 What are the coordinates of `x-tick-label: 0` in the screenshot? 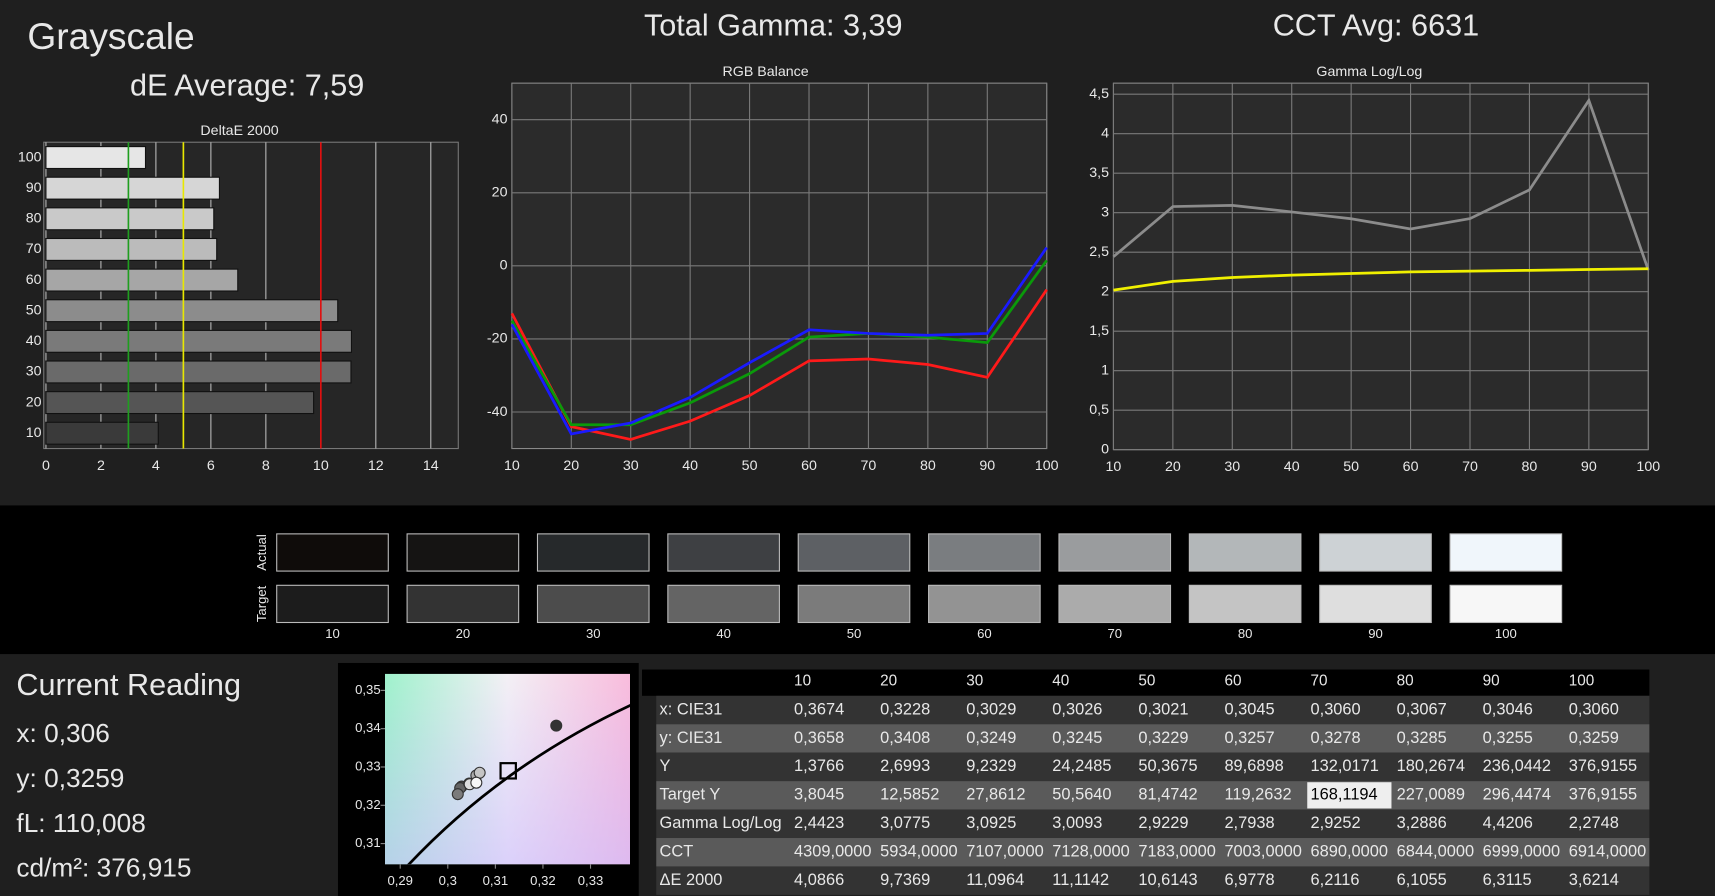 It's located at (46, 466).